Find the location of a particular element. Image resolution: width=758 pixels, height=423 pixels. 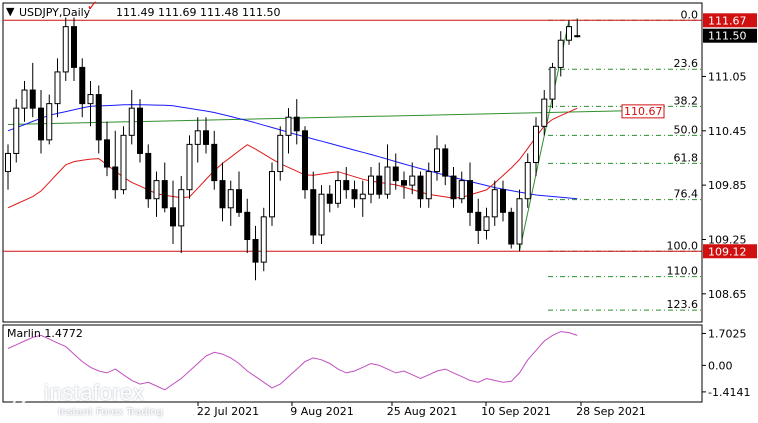

indicator-tick-label: -1.4141 is located at coordinates (729, 392).